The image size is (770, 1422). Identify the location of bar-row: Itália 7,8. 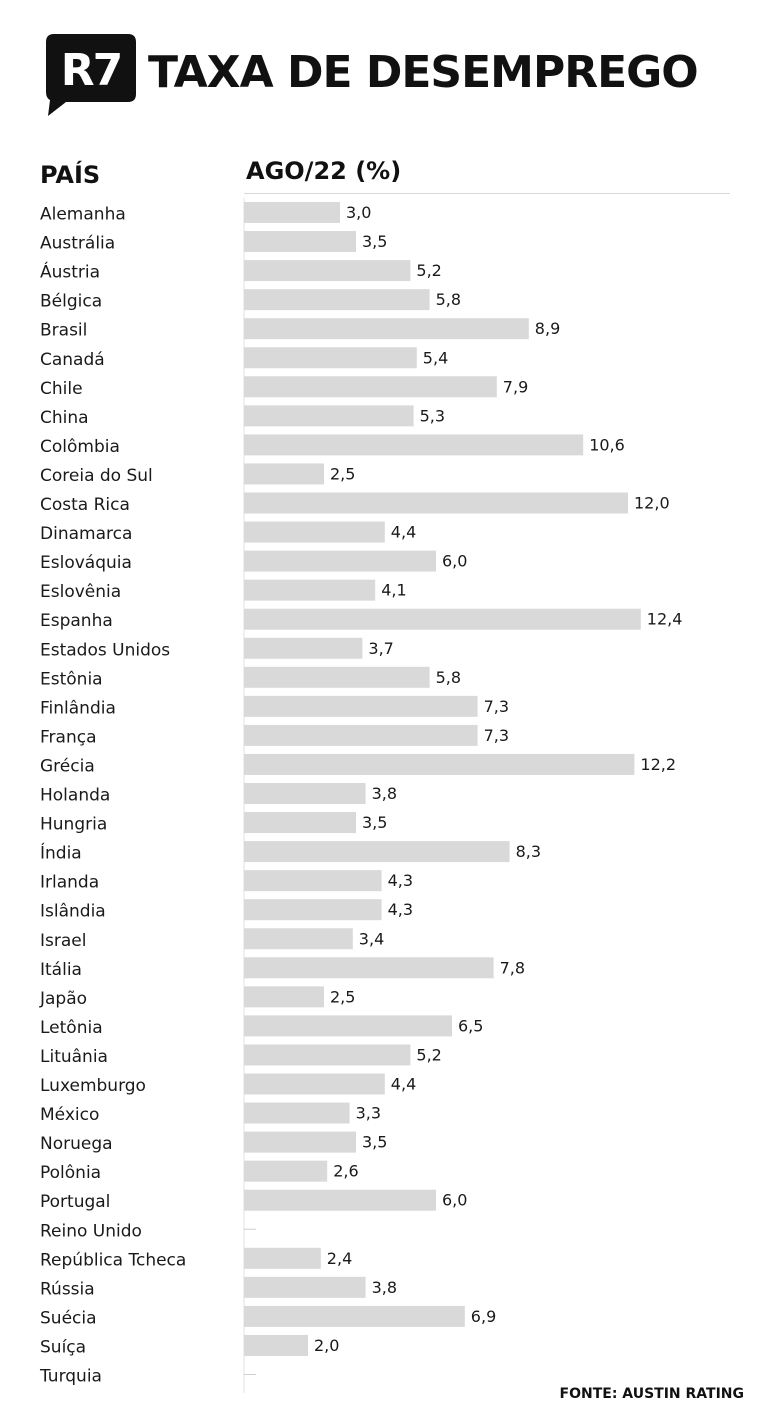
(282, 968).